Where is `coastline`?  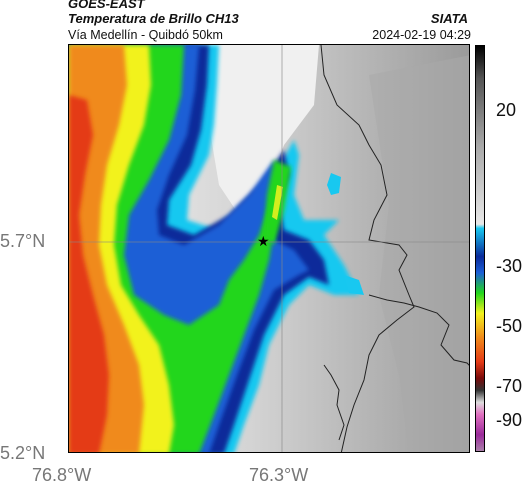
coastline is located at coordinates (367, 248).